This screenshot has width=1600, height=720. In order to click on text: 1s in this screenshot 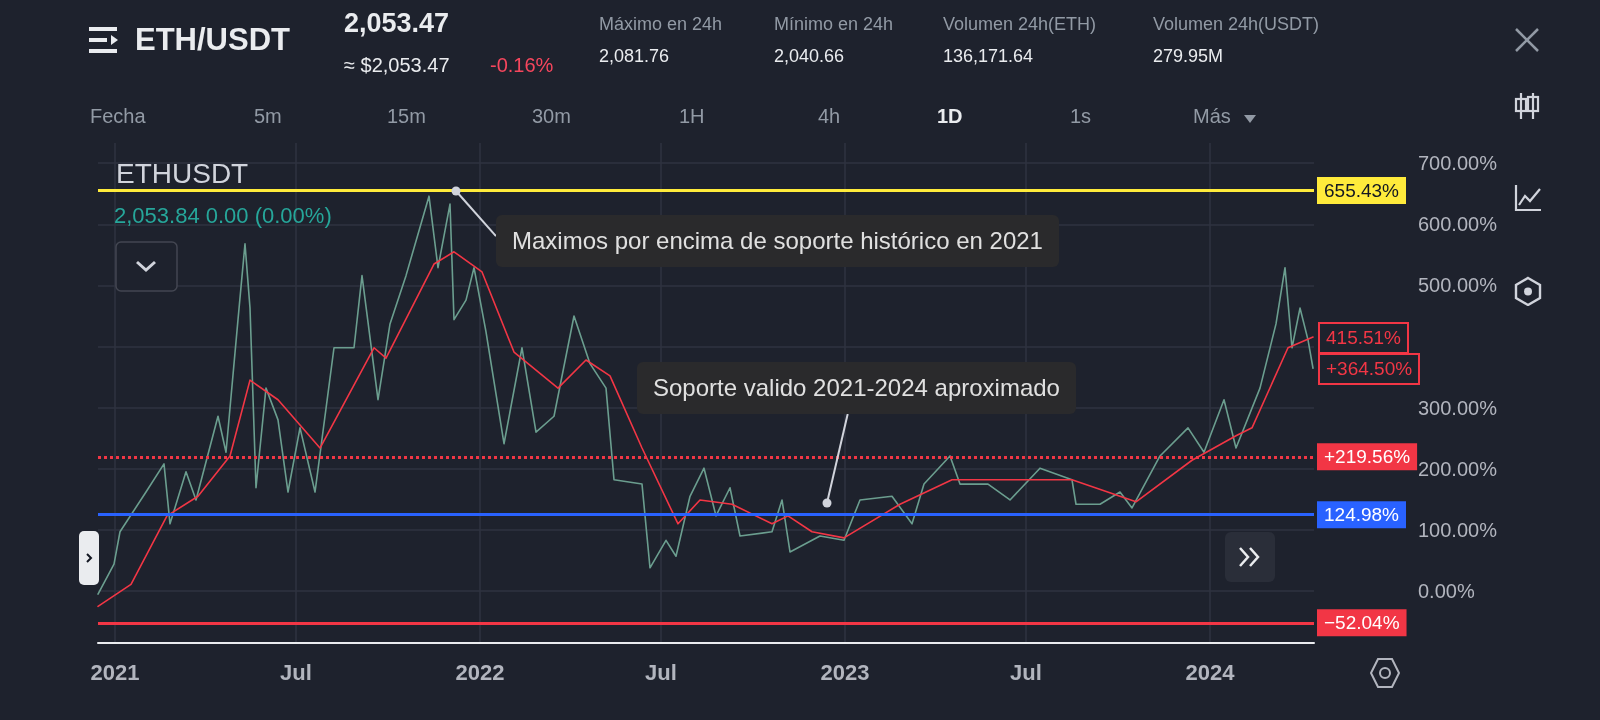, I will do `click(1081, 116)`.